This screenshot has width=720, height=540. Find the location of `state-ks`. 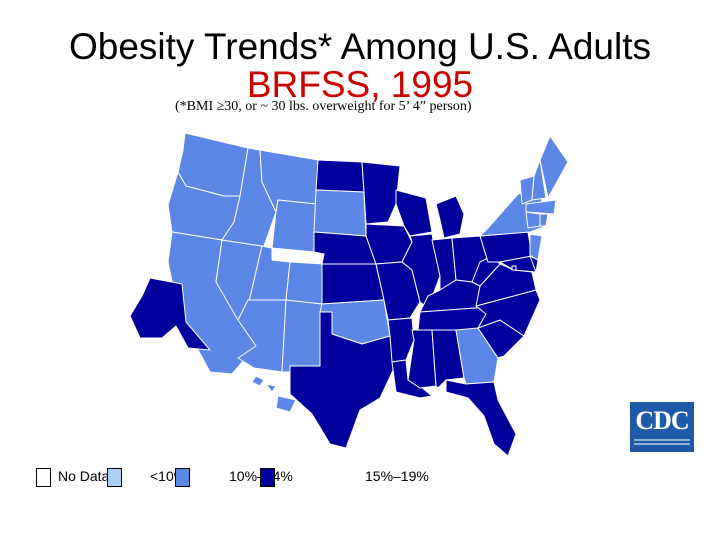

state-ks is located at coordinates (353, 284).